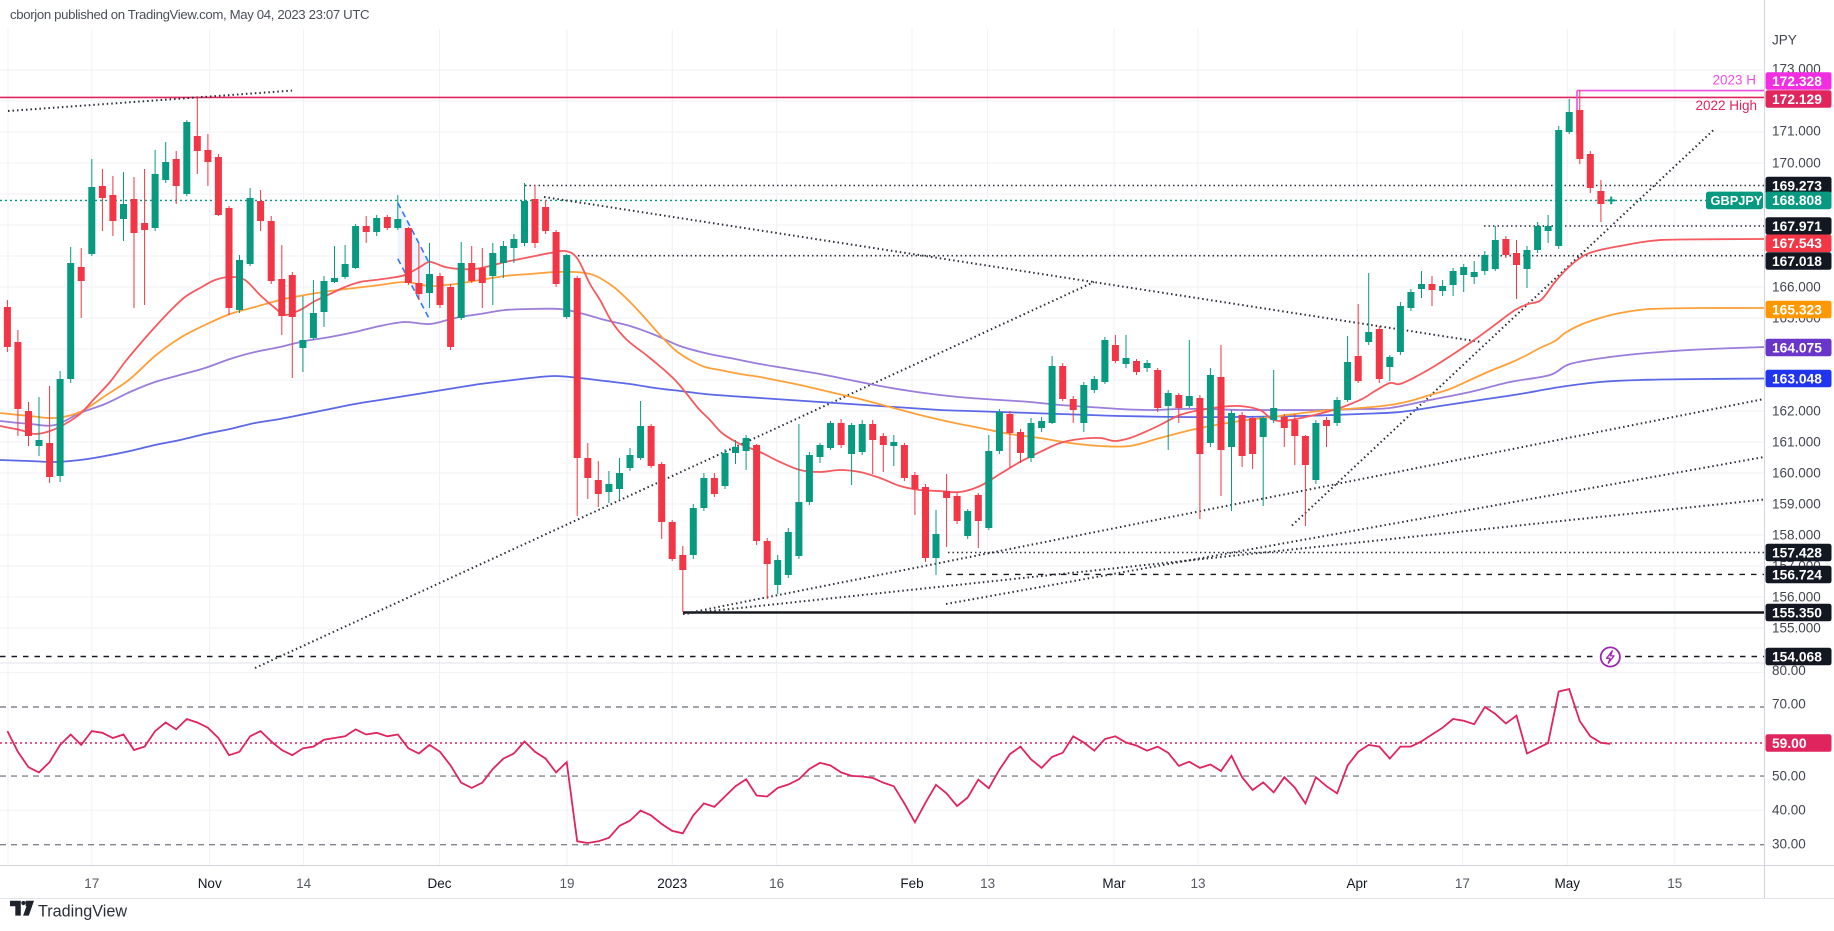 This screenshot has width=1834, height=931. What do you see at coordinates (1797, 243) in the screenshot?
I see `svg-text: 167.543` at bounding box center [1797, 243].